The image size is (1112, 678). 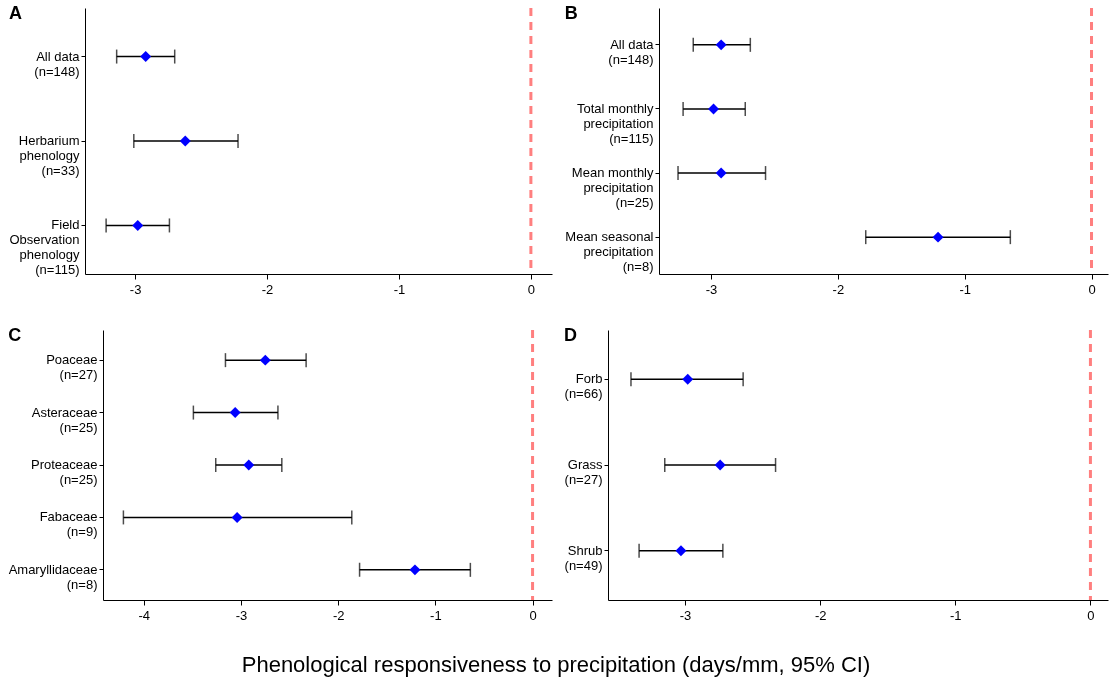 I want to click on y-tick-label: Amaryllidaceae (n=8), so click(x=53, y=576).